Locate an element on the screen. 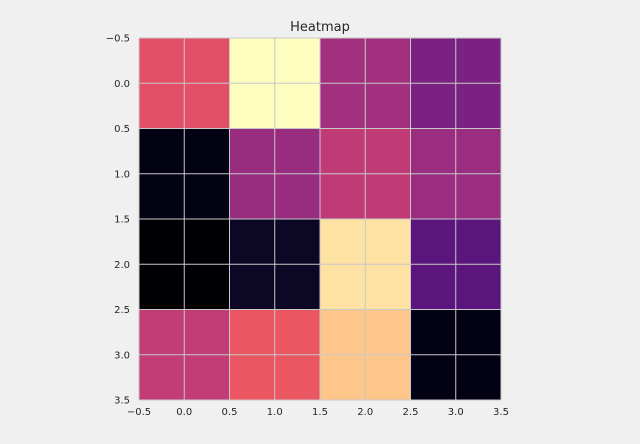 This screenshot has height=444, width=640. x-axis: −0.5 0.0 0.5 1.0 1.5 2.0 2.5 3.0 3.5 is located at coordinates (318, 412).